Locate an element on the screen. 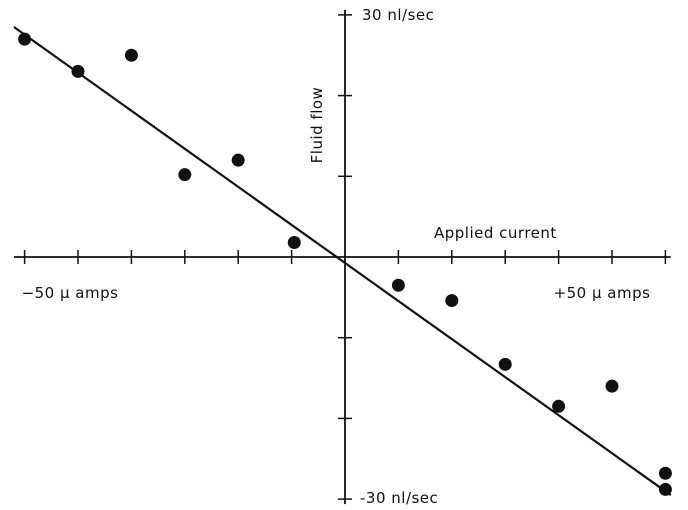 This screenshot has height=510, width=688. y-axis-label: Fluid flow is located at coordinates (317, 125).